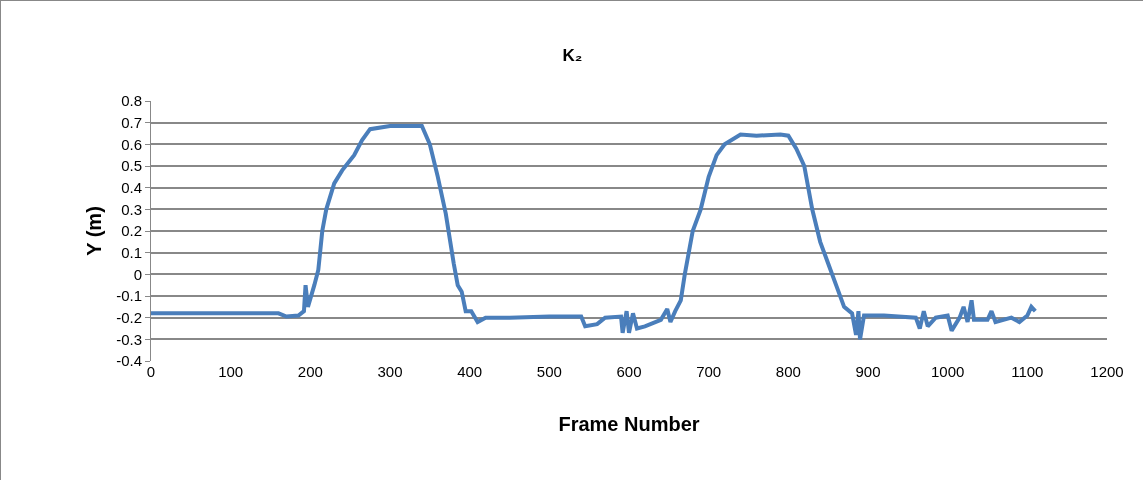 This screenshot has height=480, width=1143. Describe the element at coordinates (310, 371) in the screenshot. I see `x-tick-label: 200` at that location.